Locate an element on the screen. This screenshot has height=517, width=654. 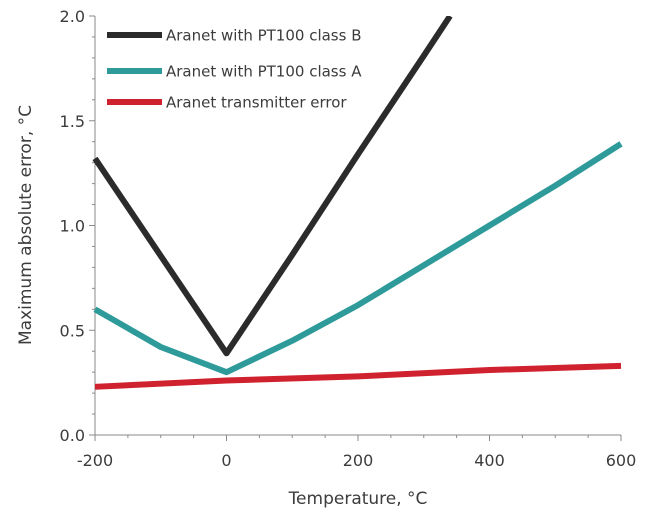
x-tick-label: -200 is located at coordinates (95, 460).